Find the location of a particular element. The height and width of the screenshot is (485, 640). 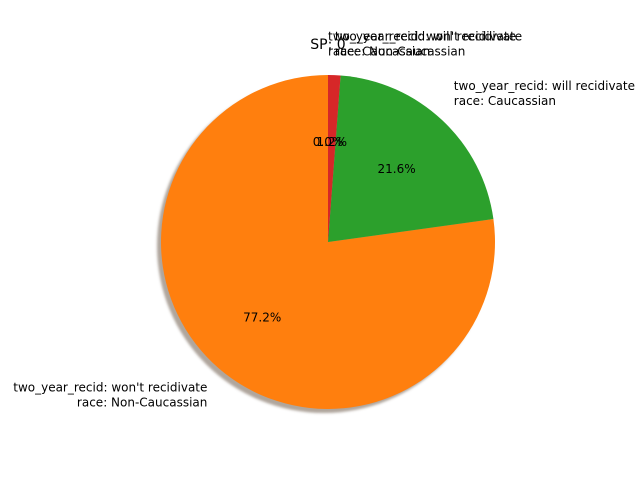

percent-label-4: 1.2% is located at coordinates (332, 142).